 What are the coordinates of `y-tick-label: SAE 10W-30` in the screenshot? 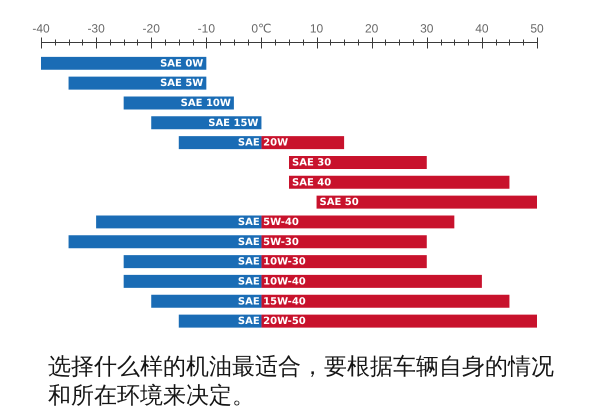 It's located at (272, 262).